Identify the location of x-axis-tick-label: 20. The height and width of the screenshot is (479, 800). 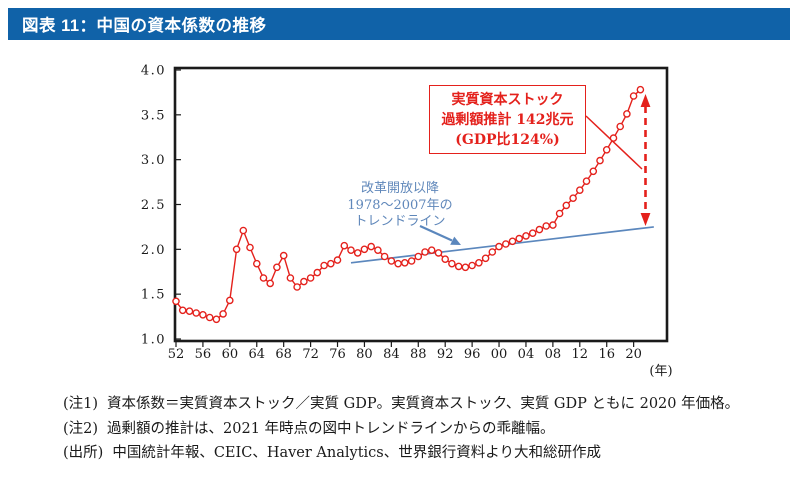
(633, 354).